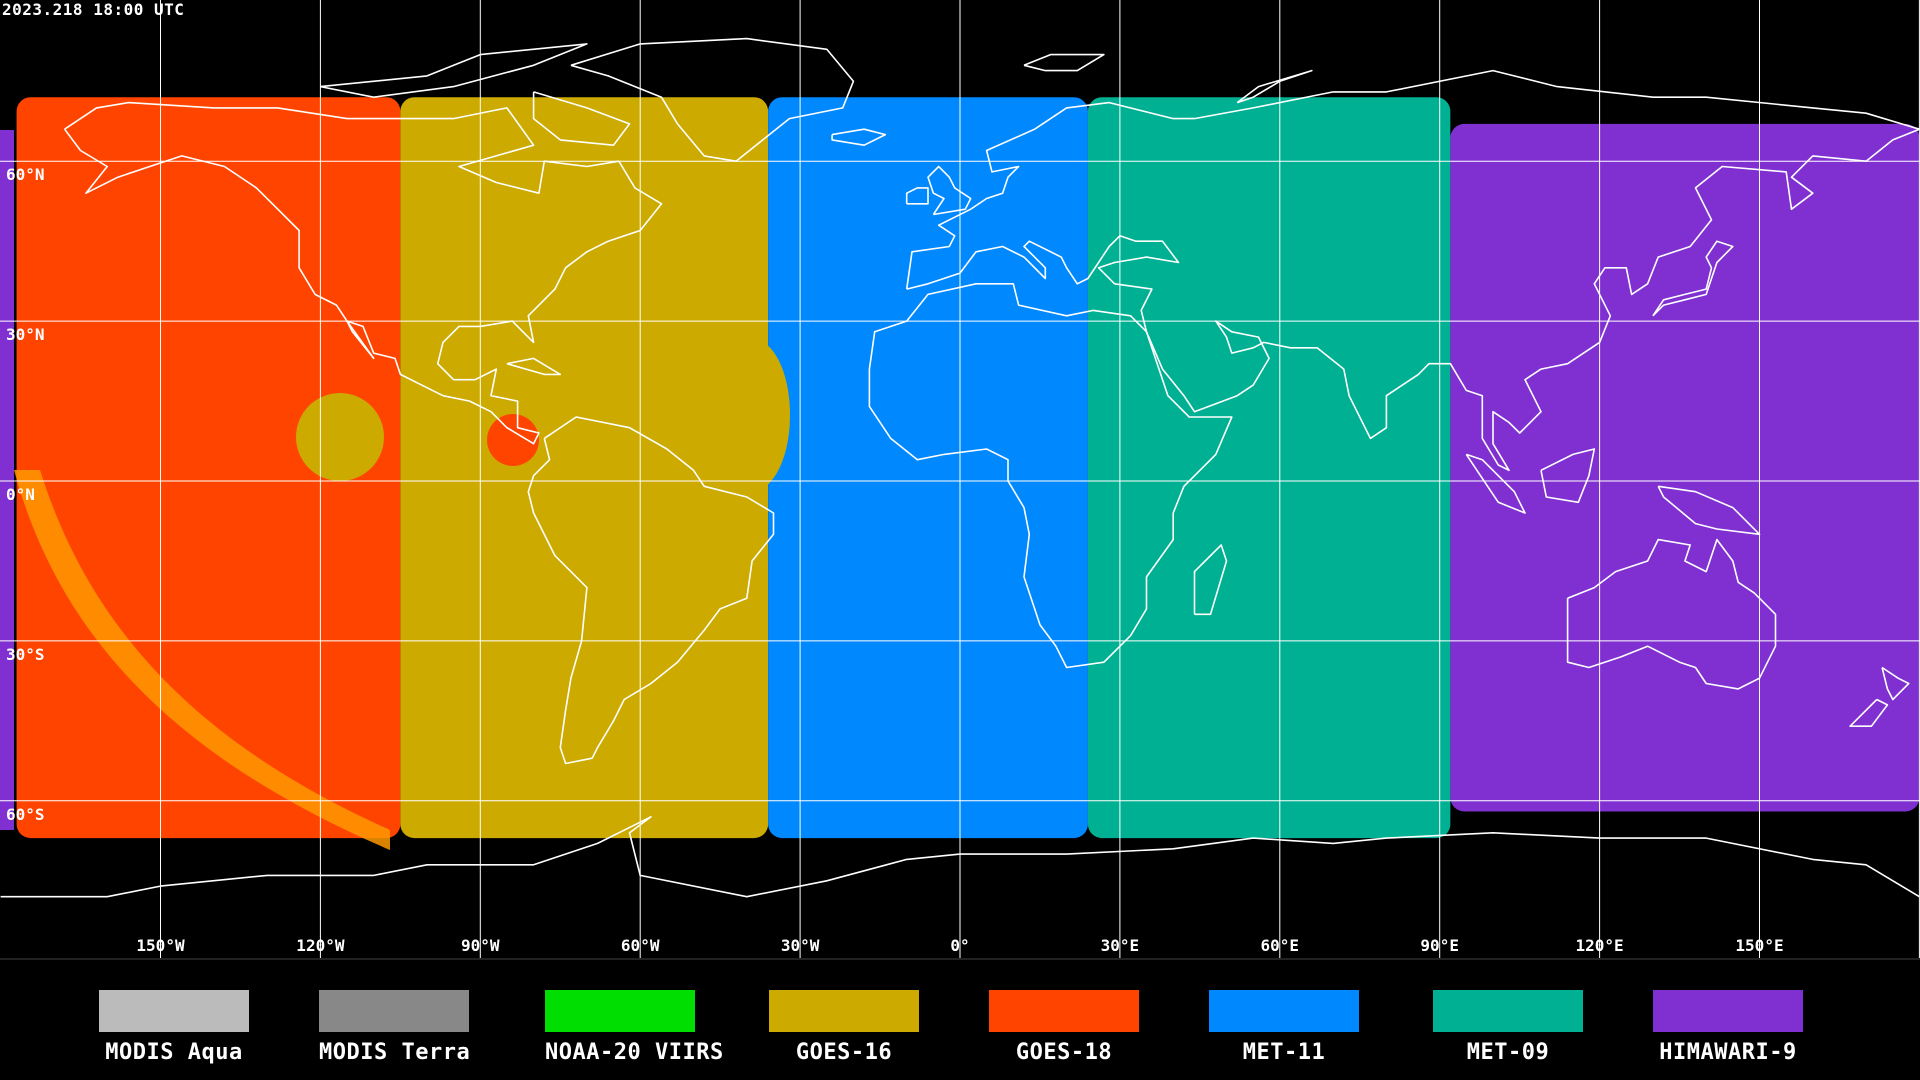  What do you see at coordinates (640, 945) in the screenshot?
I see `longitude-label: 60°W` at bounding box center [640, 945].